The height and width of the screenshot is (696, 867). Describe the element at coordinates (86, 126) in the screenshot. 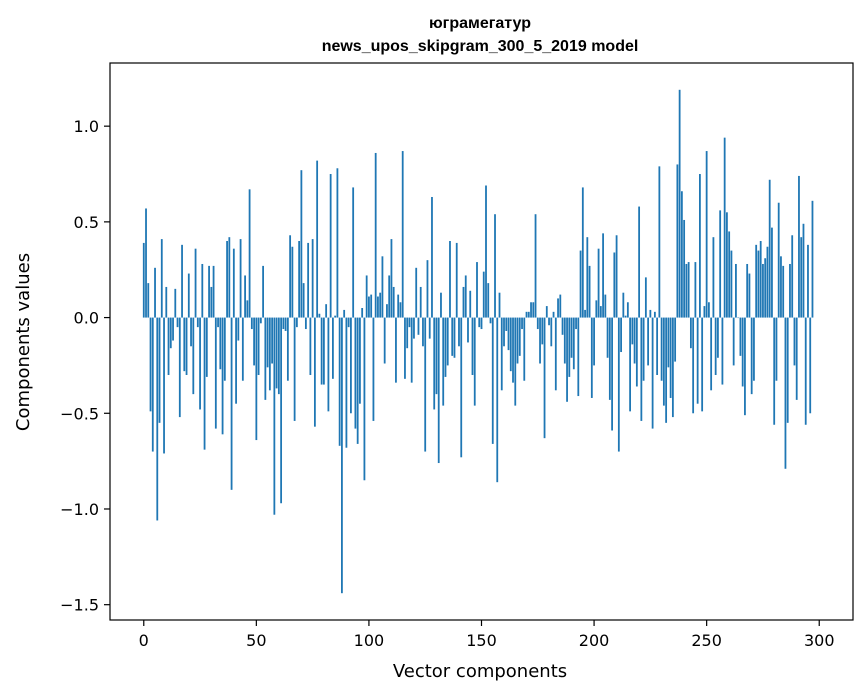

I see `y-tick-label: 1.0` at that location.